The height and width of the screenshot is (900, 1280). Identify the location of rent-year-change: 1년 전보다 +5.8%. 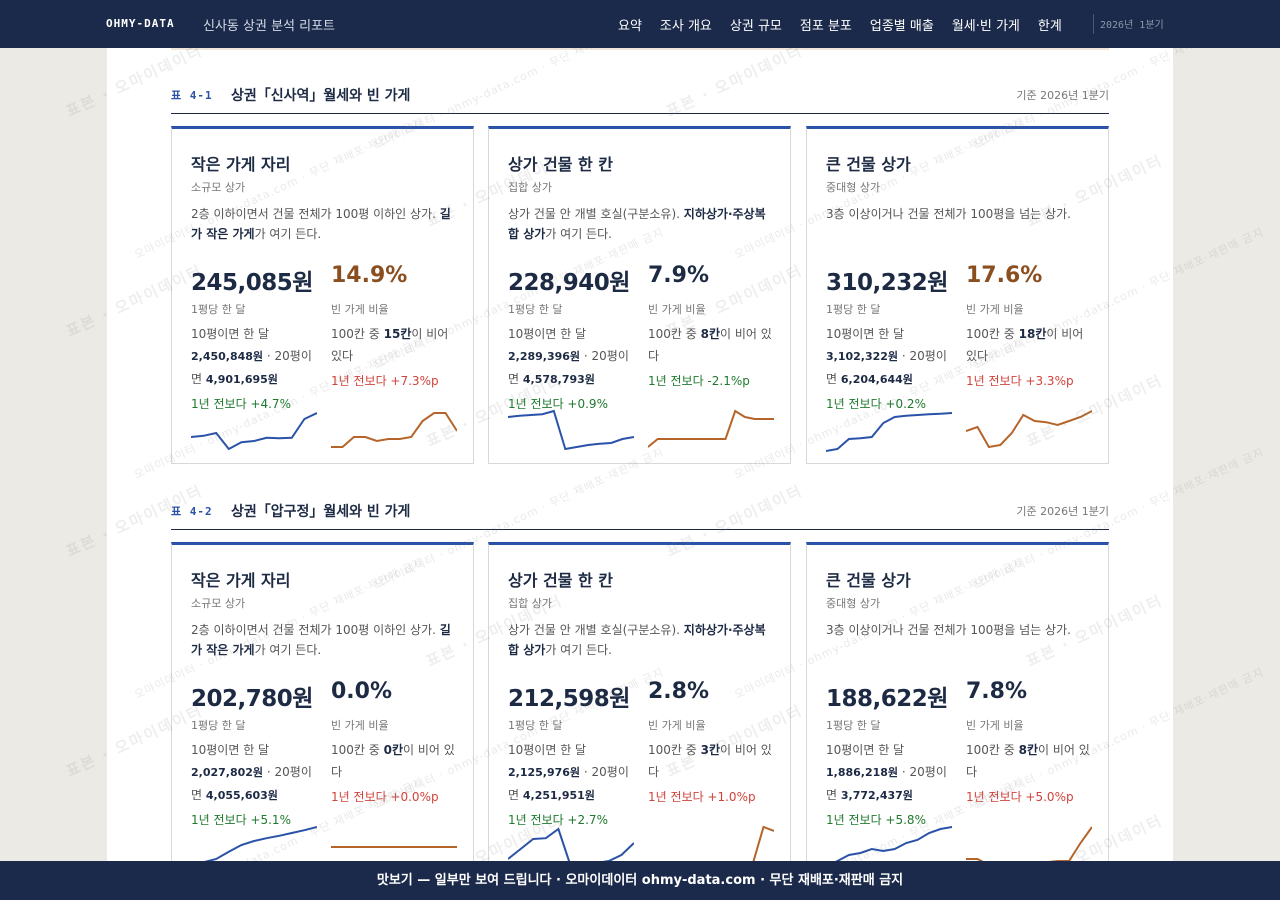
(876, 820).